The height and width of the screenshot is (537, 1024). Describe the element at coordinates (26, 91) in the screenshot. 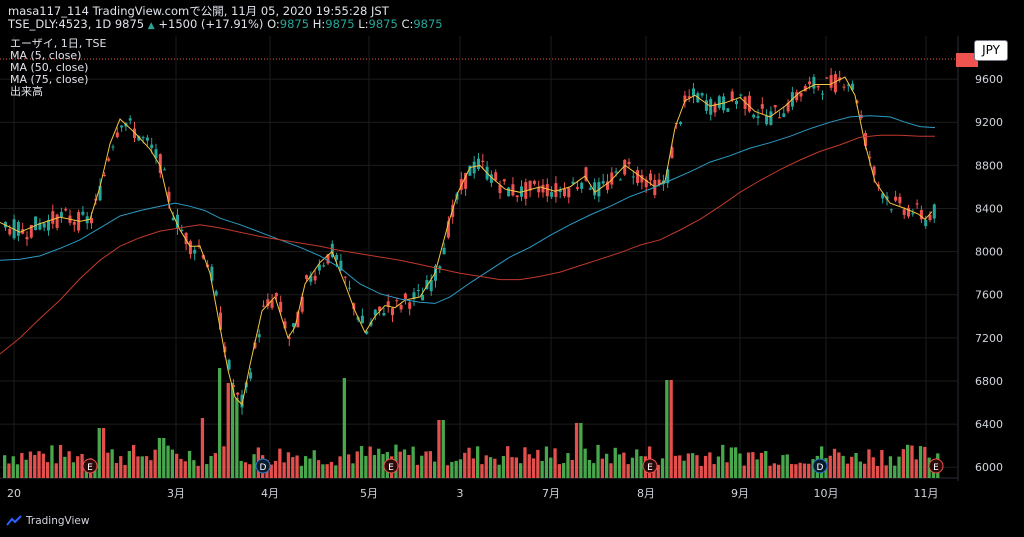

I see `legend-volume: 出来高` at that location.